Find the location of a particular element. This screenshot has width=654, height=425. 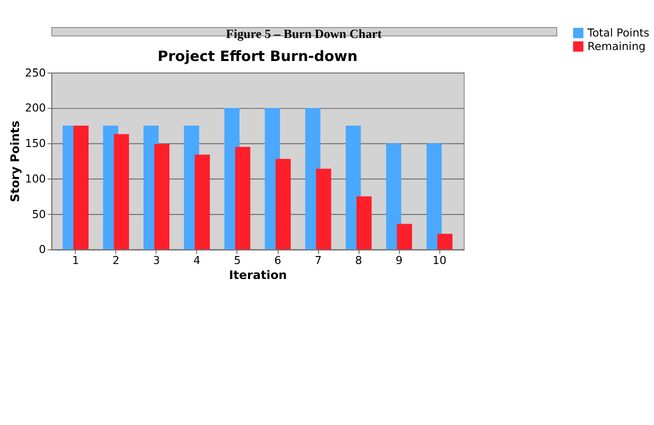

caption: Figure 5 – Burn Down Chart is located at coordinates (304, 34).